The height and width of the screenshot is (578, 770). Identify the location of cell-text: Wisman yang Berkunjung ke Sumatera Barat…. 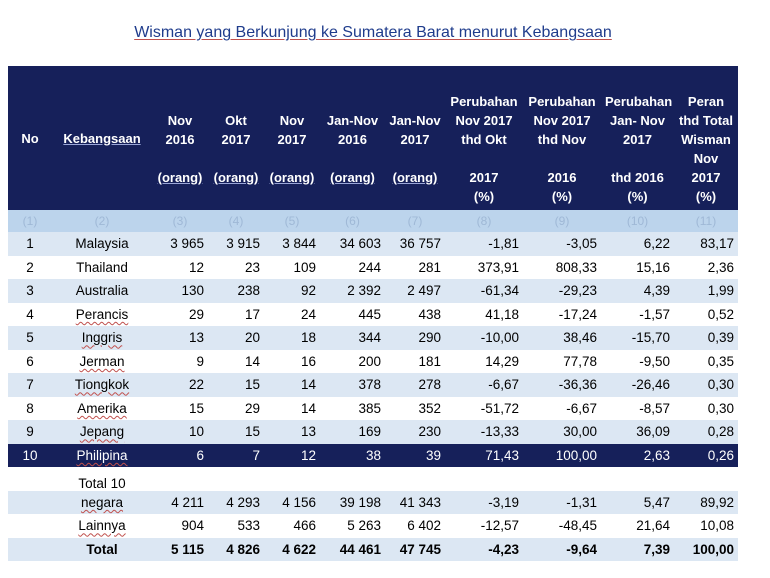
(373, 32).